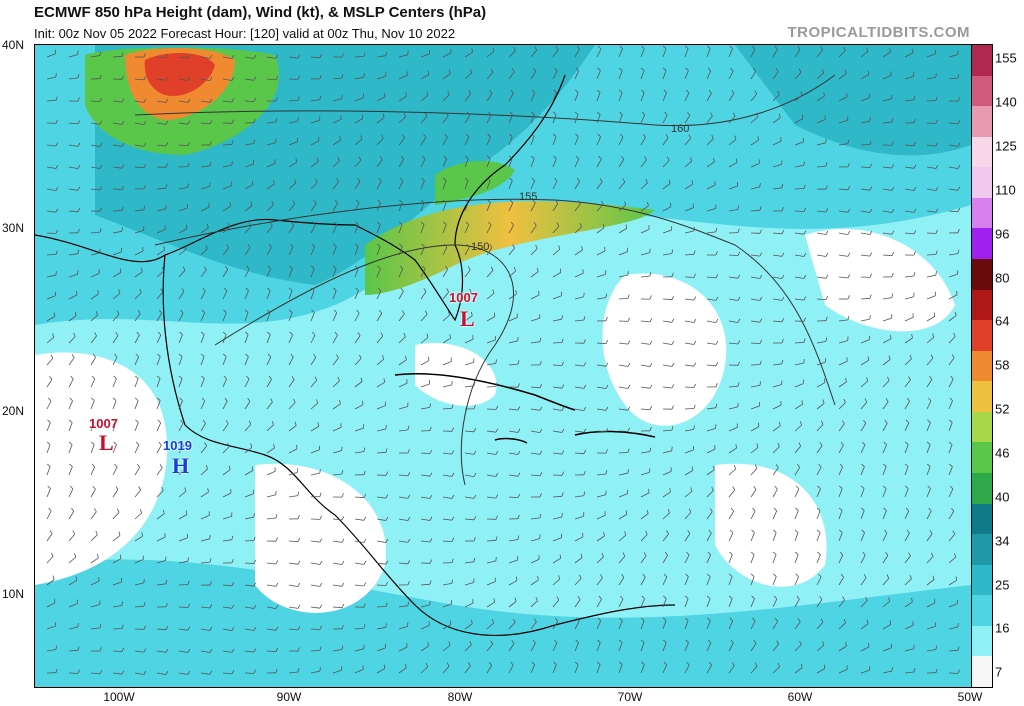 Image resolution: width=1024 pixels, height=706 pixels. Describe the element at coordinates (485, 391) in the screenshot. I see `cuba-coastline` at that location.